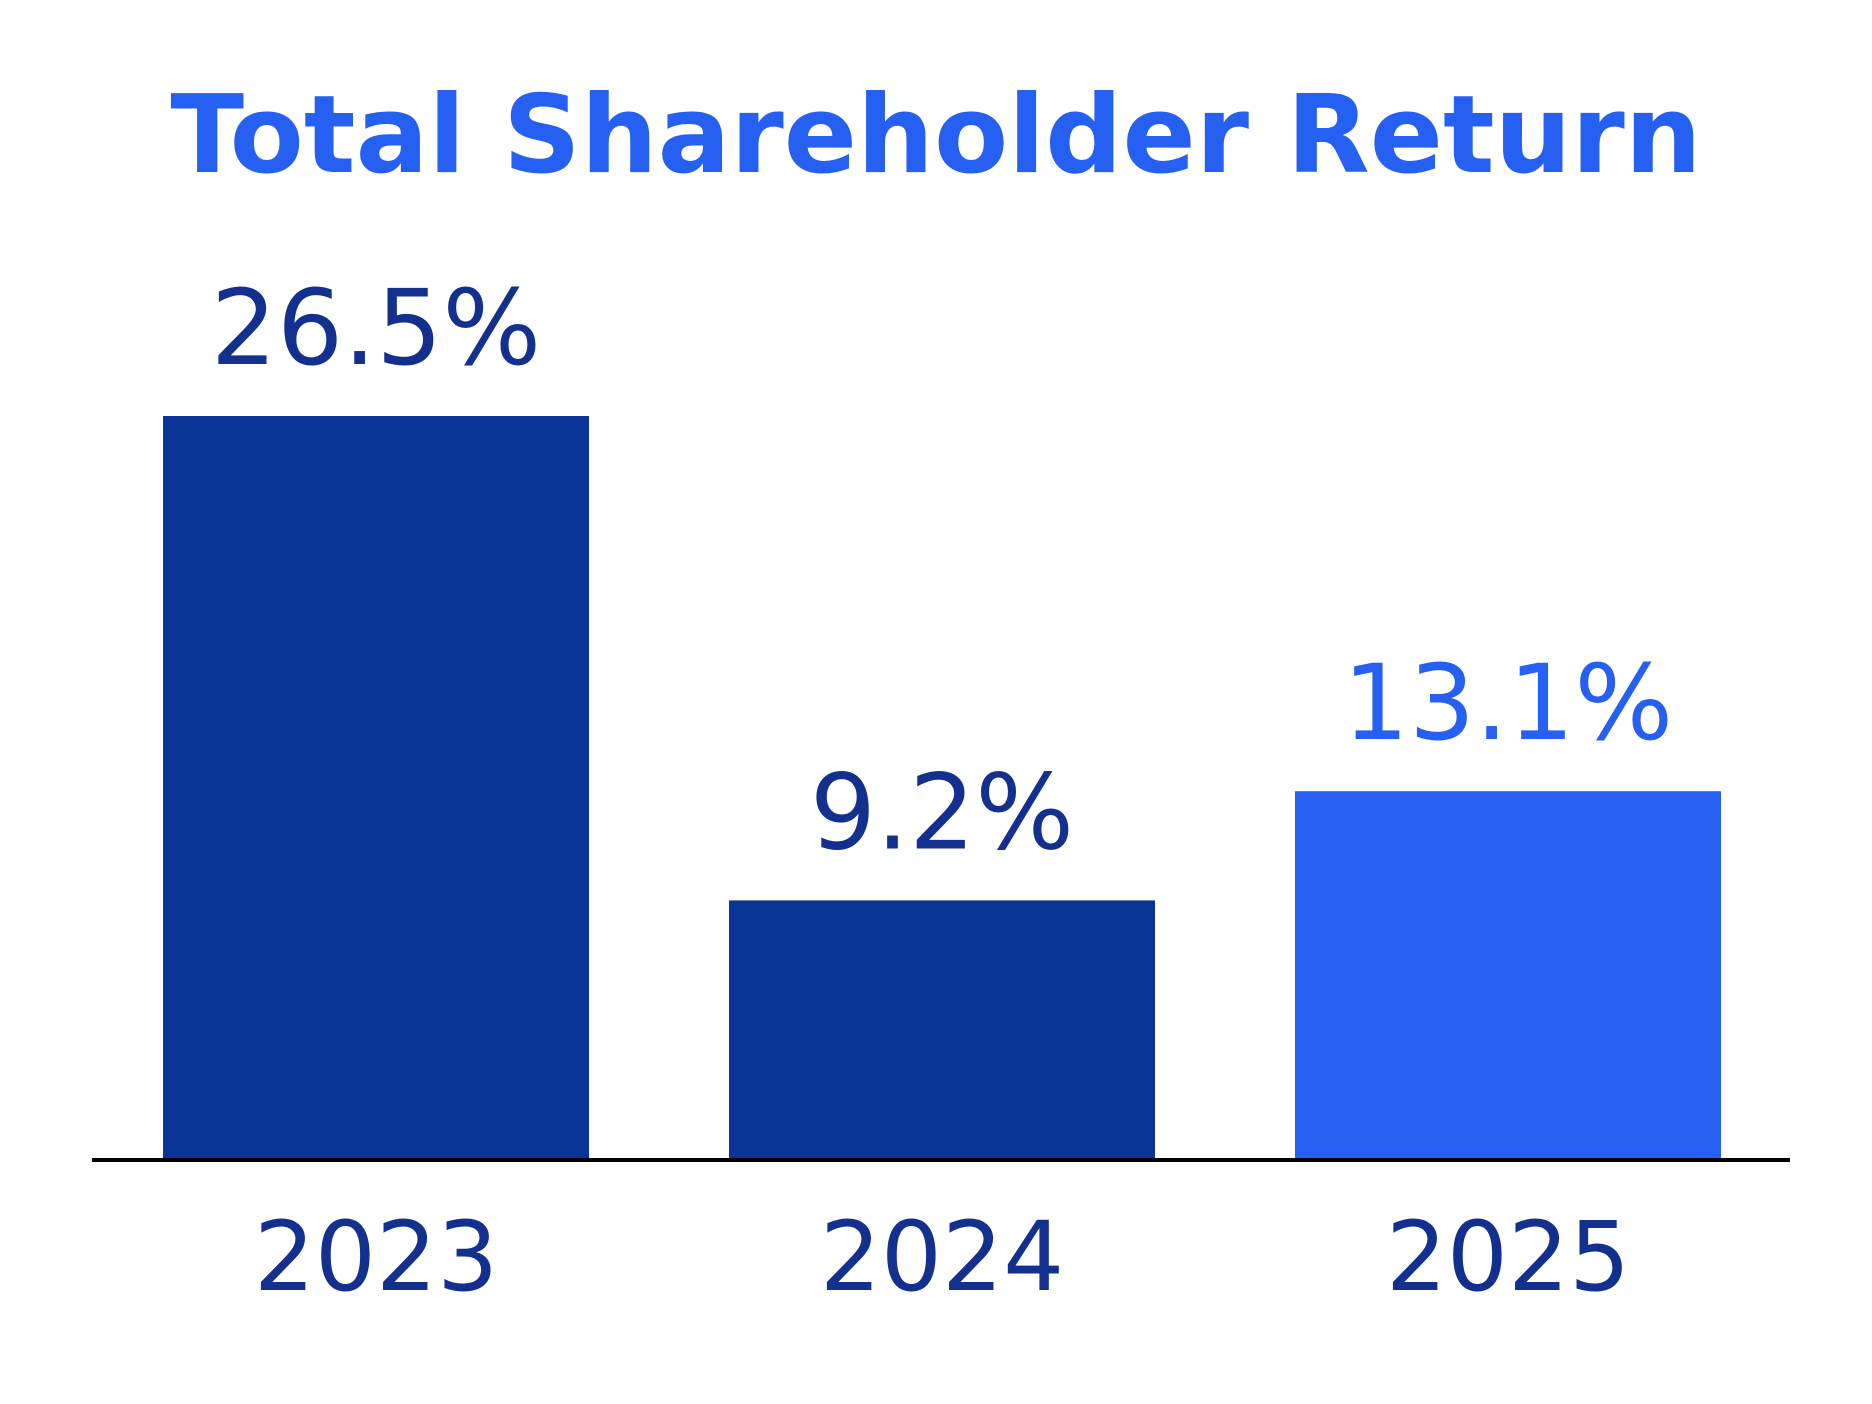 The height and width of the screenshot is (1404, 1872). I want to click on x-tick-labels-group: 2023 2024 2025, so click(942, 1257).